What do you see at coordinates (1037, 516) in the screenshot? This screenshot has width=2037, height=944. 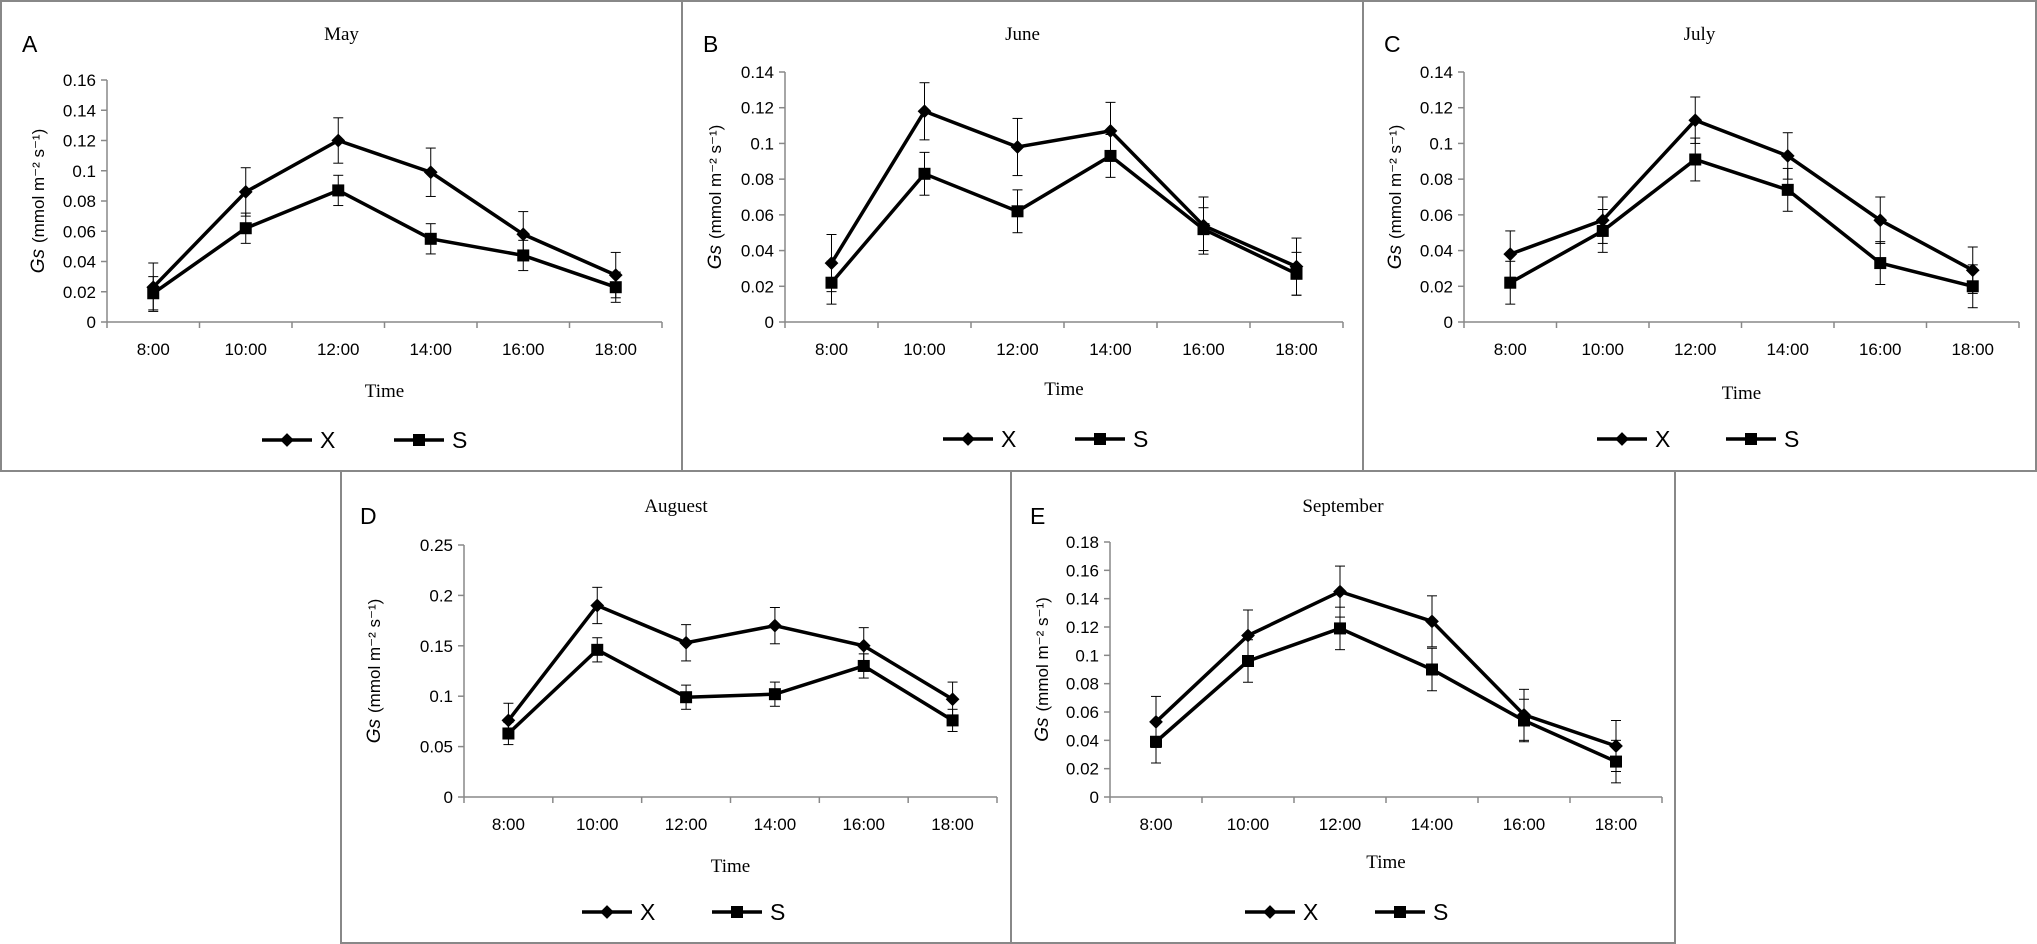 I see `panel-letter: E` at bounding box center [1037, 516].